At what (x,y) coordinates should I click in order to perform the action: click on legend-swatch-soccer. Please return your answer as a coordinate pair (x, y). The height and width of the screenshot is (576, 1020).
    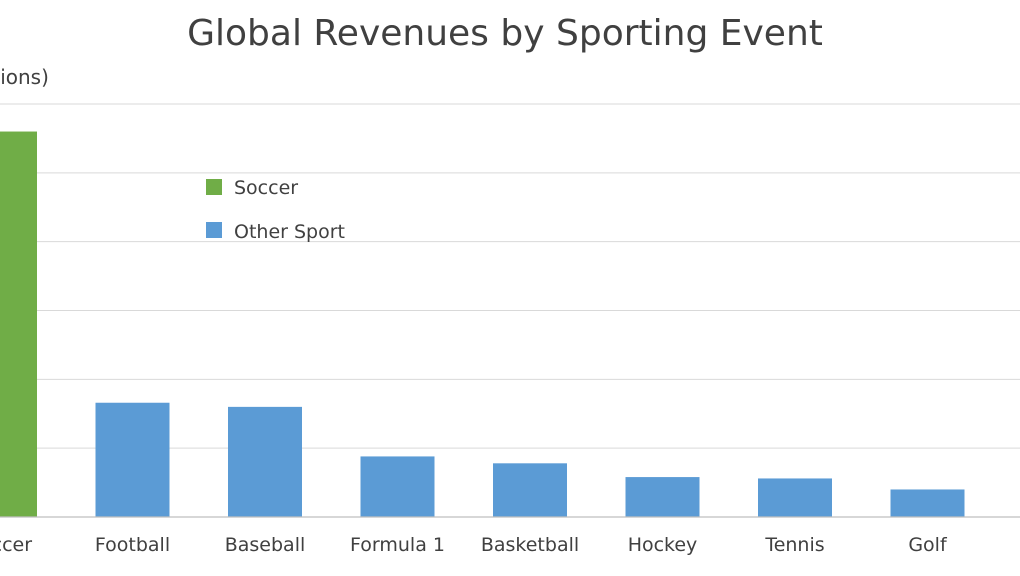
    Looking at the image, I should click on (214, 187).